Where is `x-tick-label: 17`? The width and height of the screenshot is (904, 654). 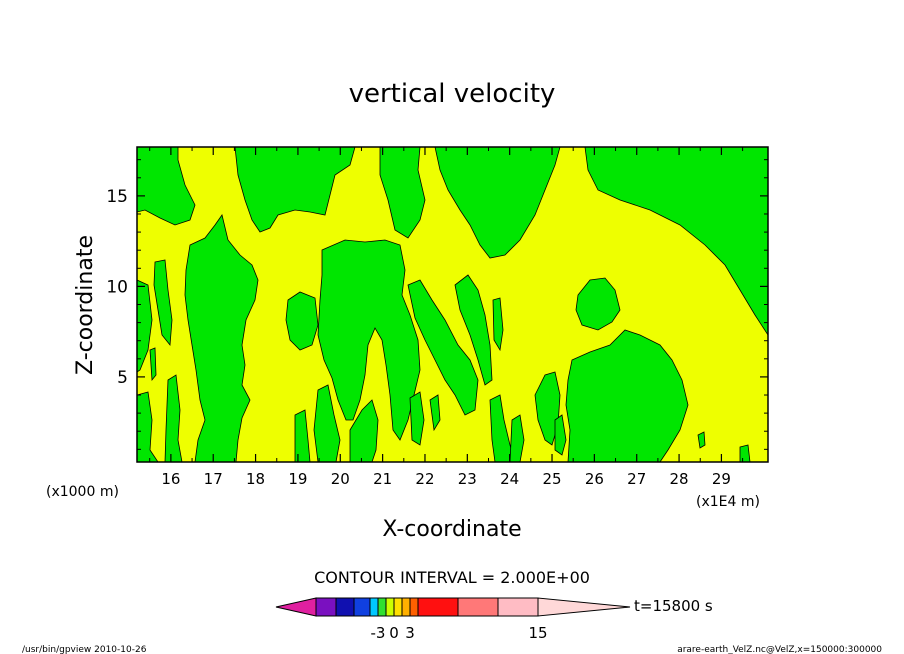 x-tick-label: 17 is located at coordinates (213, 479).